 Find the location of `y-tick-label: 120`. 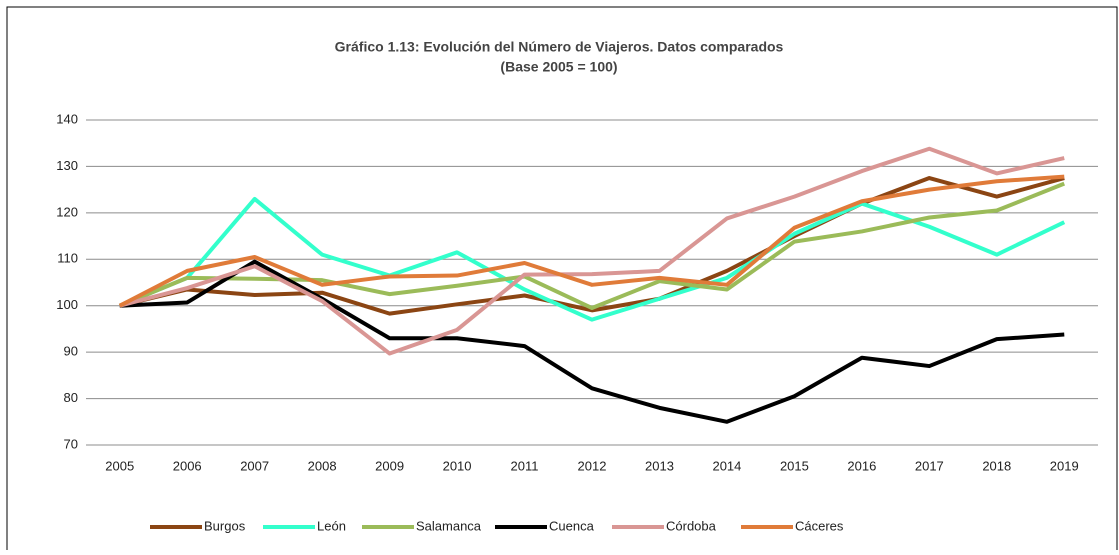

y-tick-label: 120 is located at coordinates (67, 211).